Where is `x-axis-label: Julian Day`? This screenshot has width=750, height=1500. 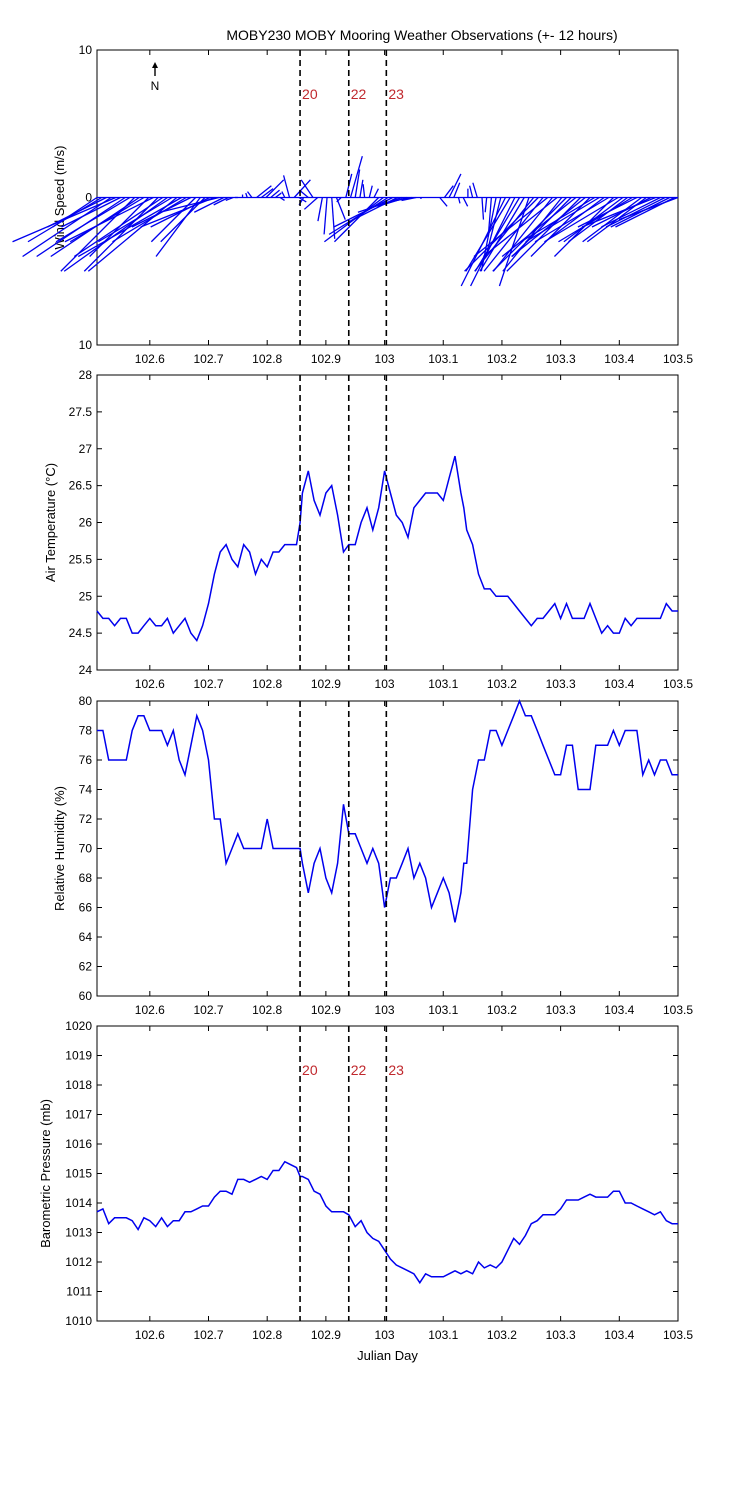 x-axis-label: Julian Day is located at coordinates (387, 1355).